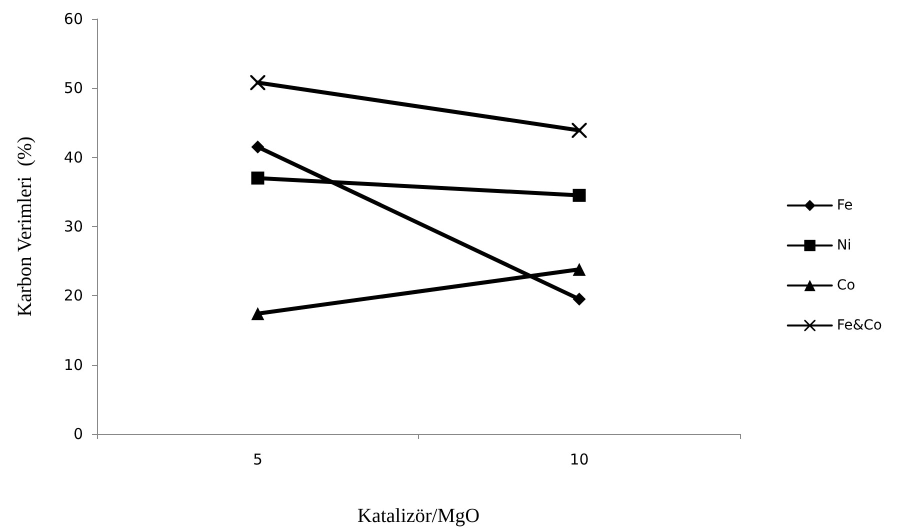  What do you see at coordinates (844, 206) in the screenshot?
I see `legend-label: Fe` at bounding box center [844, 206].